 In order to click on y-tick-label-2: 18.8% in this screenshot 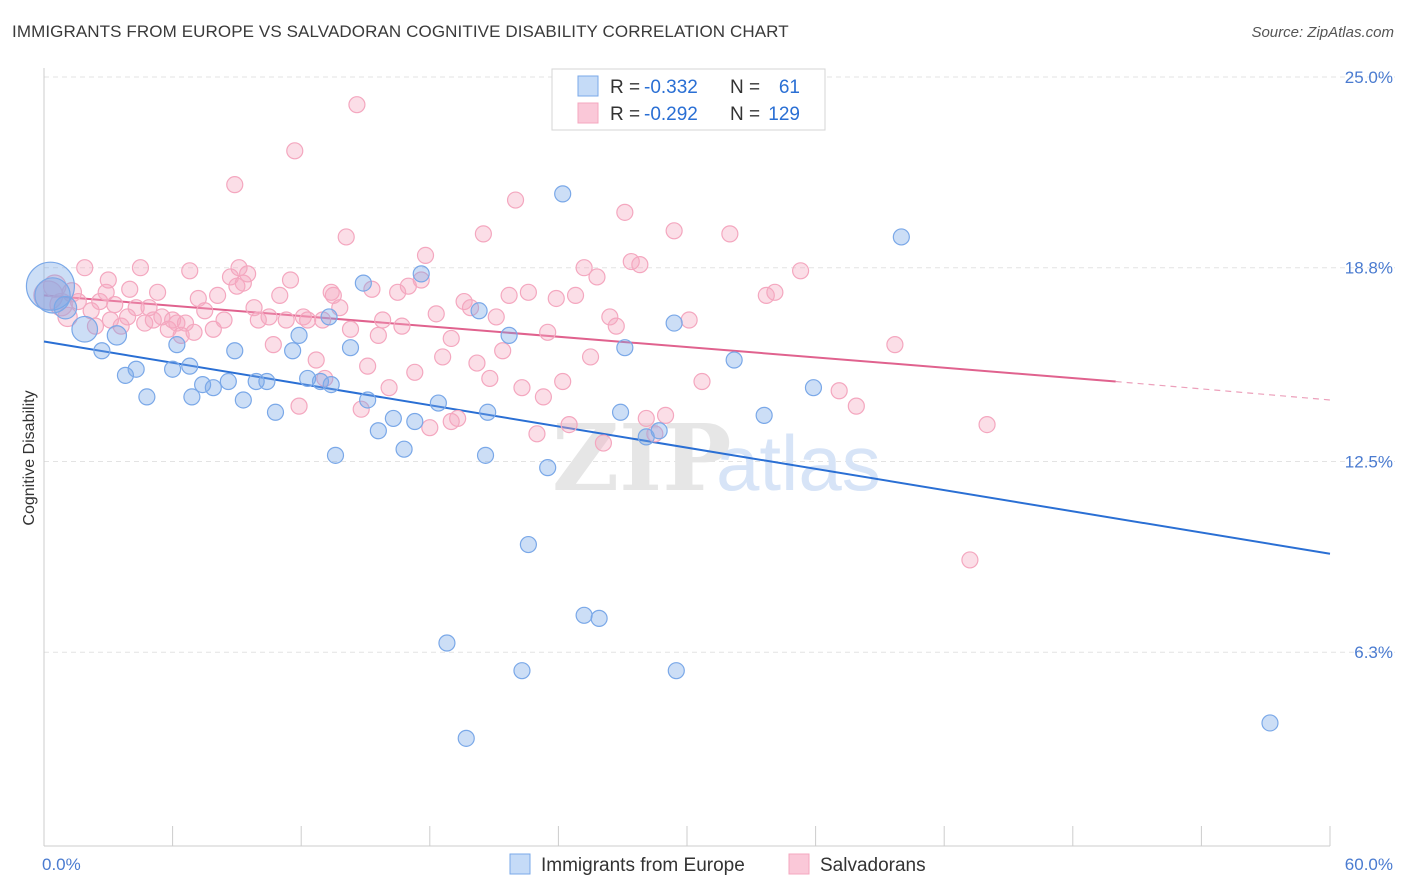, I will do `click(1369, 268)`.